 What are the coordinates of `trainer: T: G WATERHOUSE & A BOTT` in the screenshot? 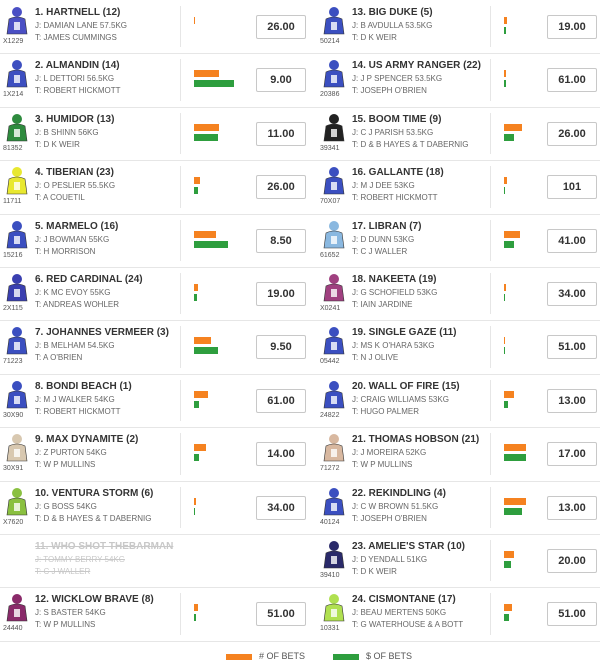 It's located at (408, 625).